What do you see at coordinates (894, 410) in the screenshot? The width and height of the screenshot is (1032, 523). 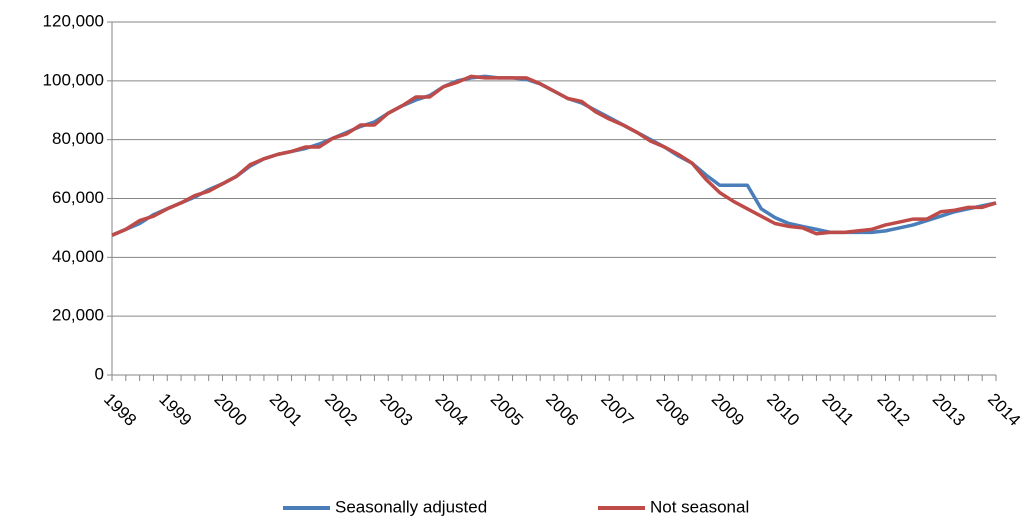 I see `x-tick-label: 2012` at bounding box center [894, 410].